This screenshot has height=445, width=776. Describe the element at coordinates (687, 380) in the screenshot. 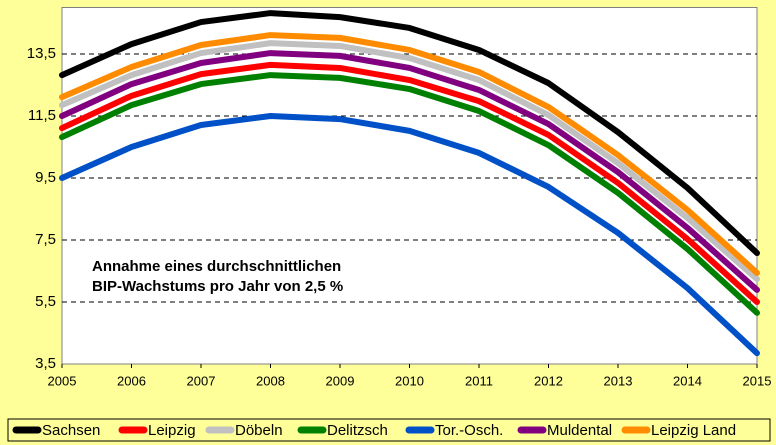

I see `x-tick-label: 2014` at that location.